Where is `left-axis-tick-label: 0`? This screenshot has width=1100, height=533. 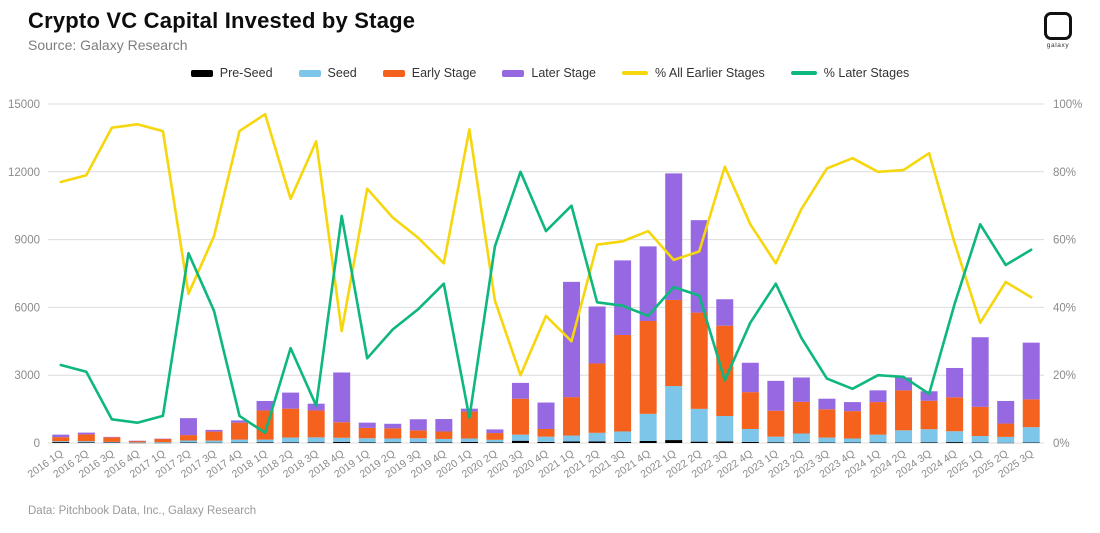
left-axis-tick-label: 0 is located at coordinates (37, 444).